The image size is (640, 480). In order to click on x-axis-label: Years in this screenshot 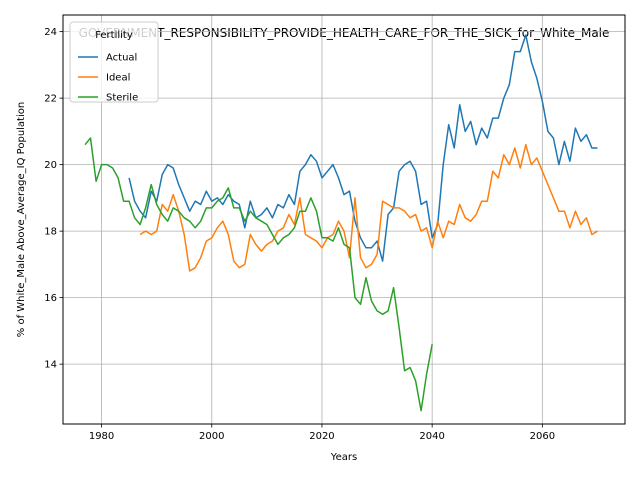, I will do `click(343, 457)`.